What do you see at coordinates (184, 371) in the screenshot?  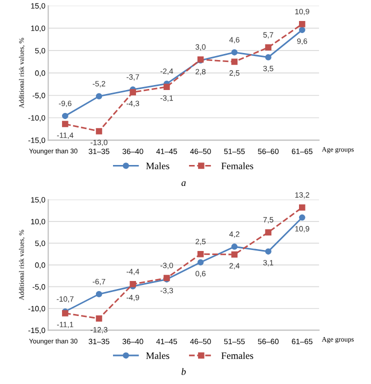 I see `text: b` at bounding box center [184, 371].